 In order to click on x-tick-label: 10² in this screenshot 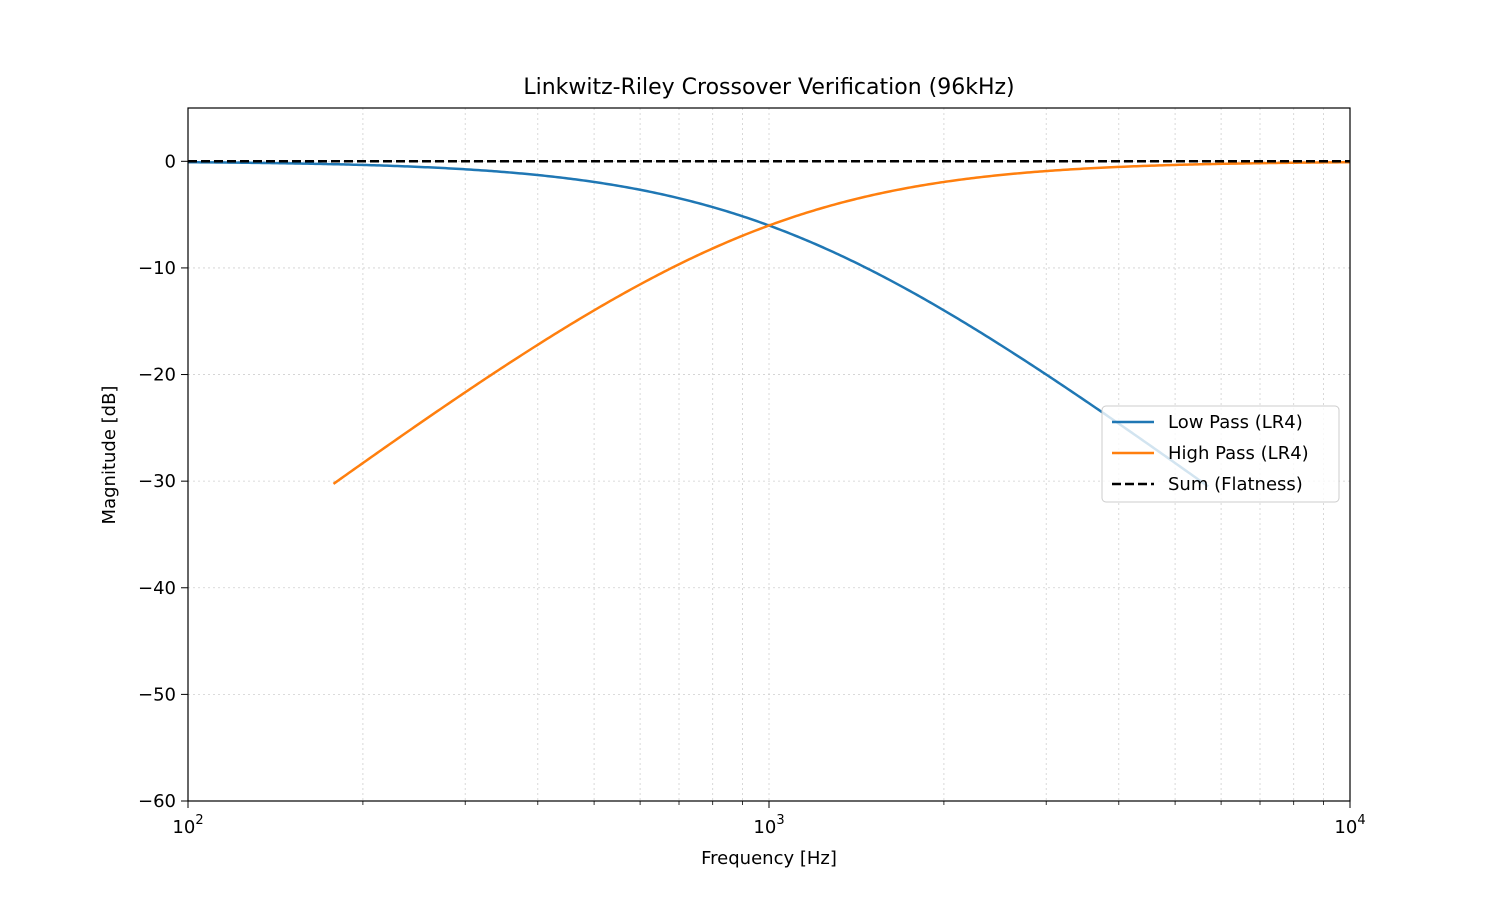, I will do `click(187, 825)`.